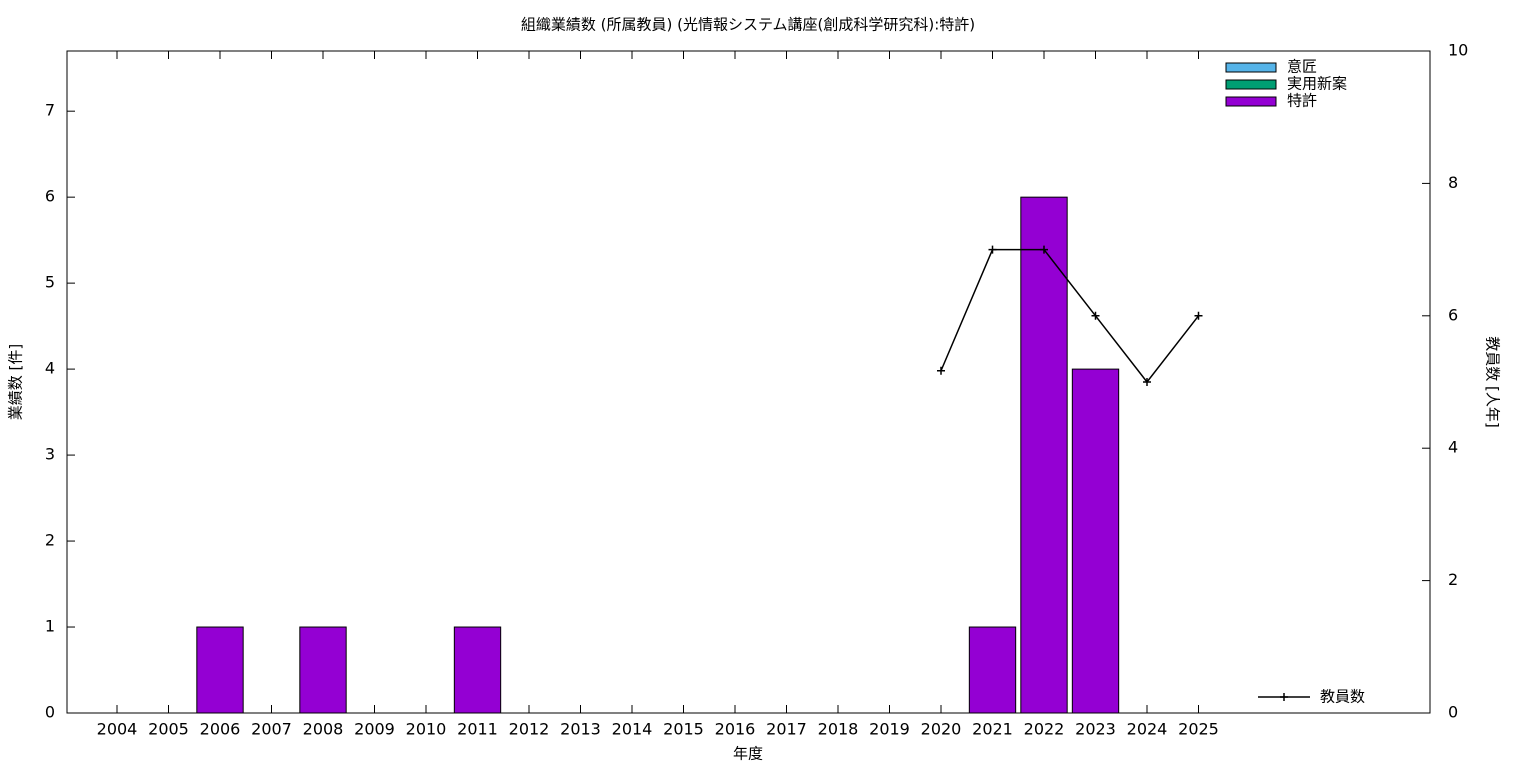 The height and width of the screenshot is (768, 1536). I want to click on x-tick-label: 2016, so click(735, 729).